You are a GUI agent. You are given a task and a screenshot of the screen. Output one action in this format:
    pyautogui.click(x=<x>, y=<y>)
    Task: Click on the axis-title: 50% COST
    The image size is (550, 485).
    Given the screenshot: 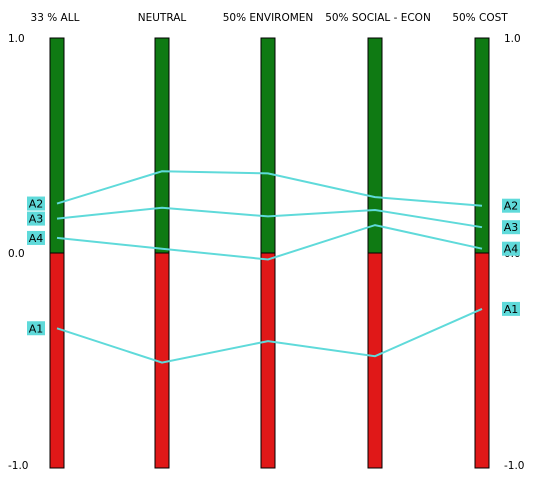 What is the action you would take?
    pyautogui.click(x=480, y=18)
    